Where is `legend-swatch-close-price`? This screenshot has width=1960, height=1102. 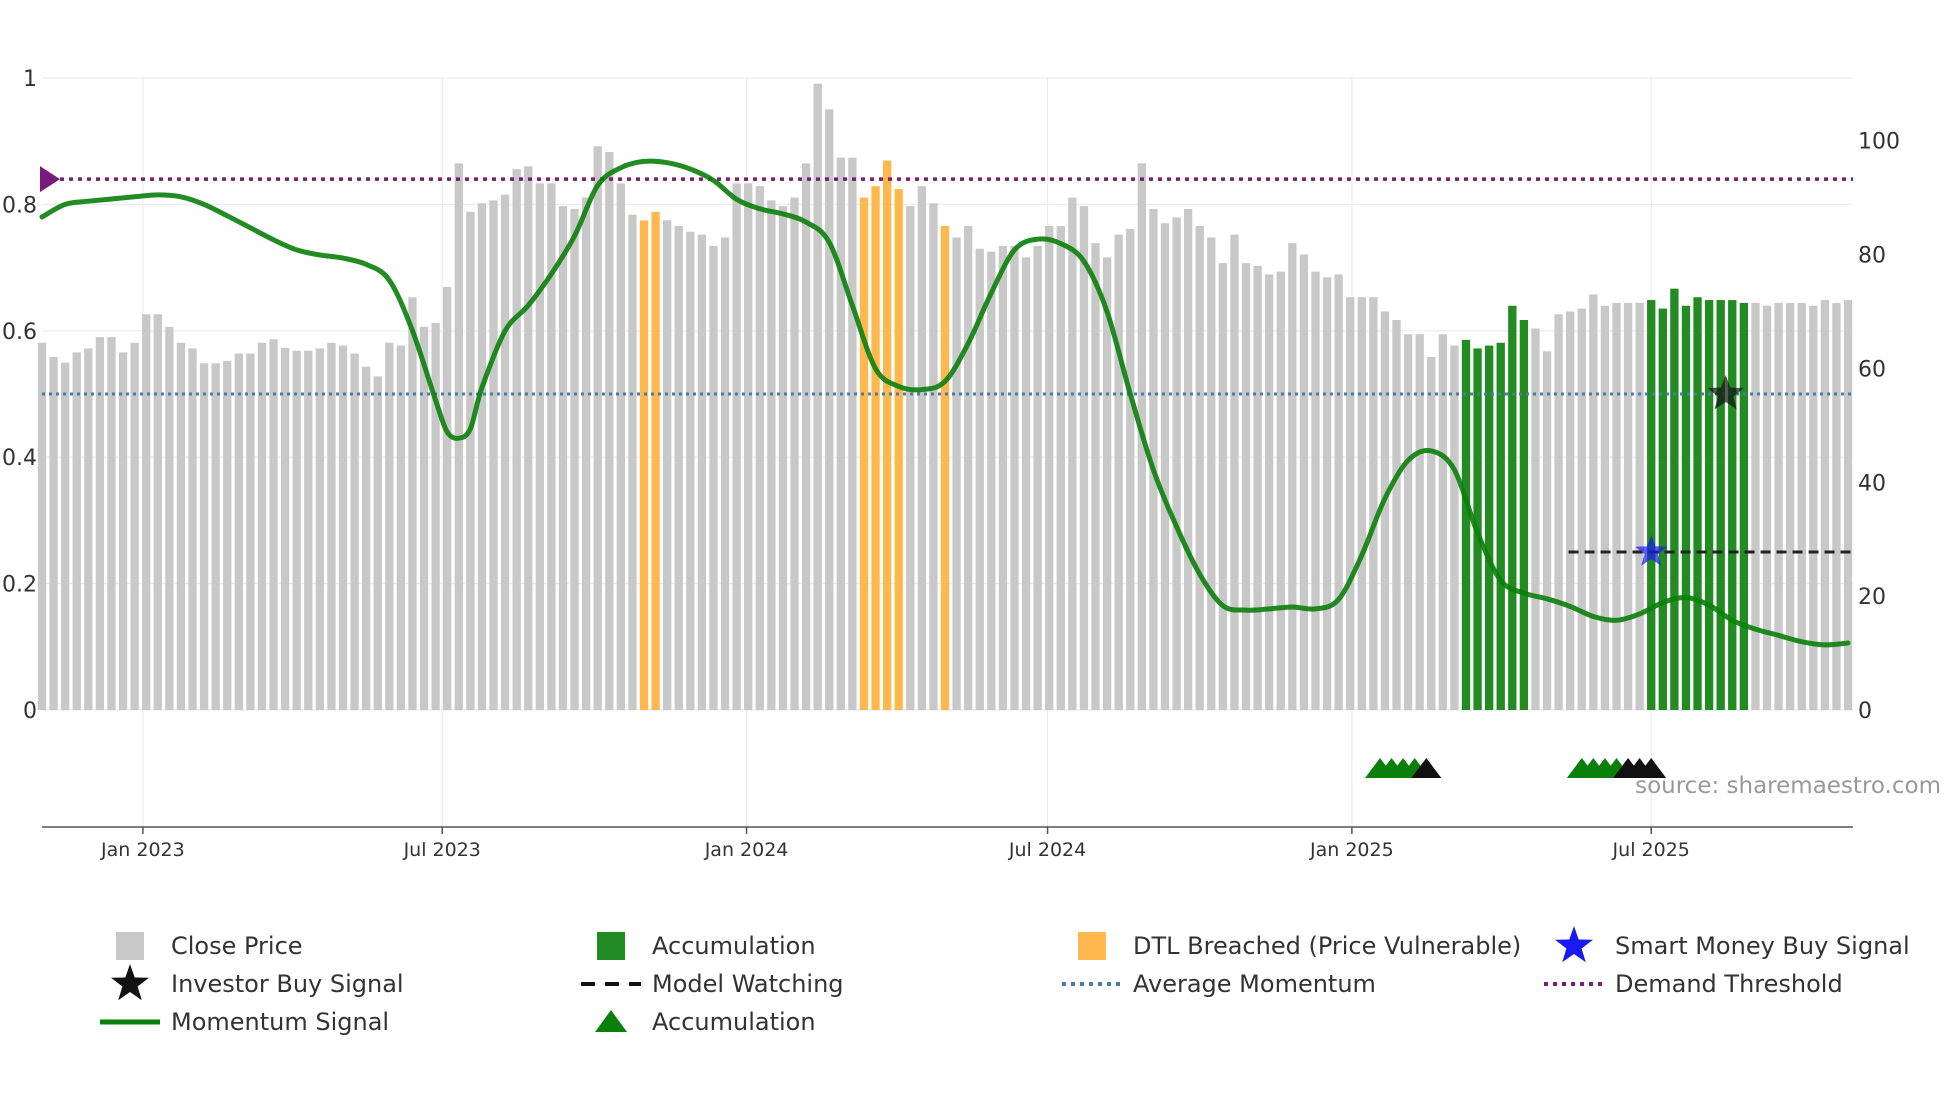 legend-swatch-close-price is located at coordinates (130, 946).